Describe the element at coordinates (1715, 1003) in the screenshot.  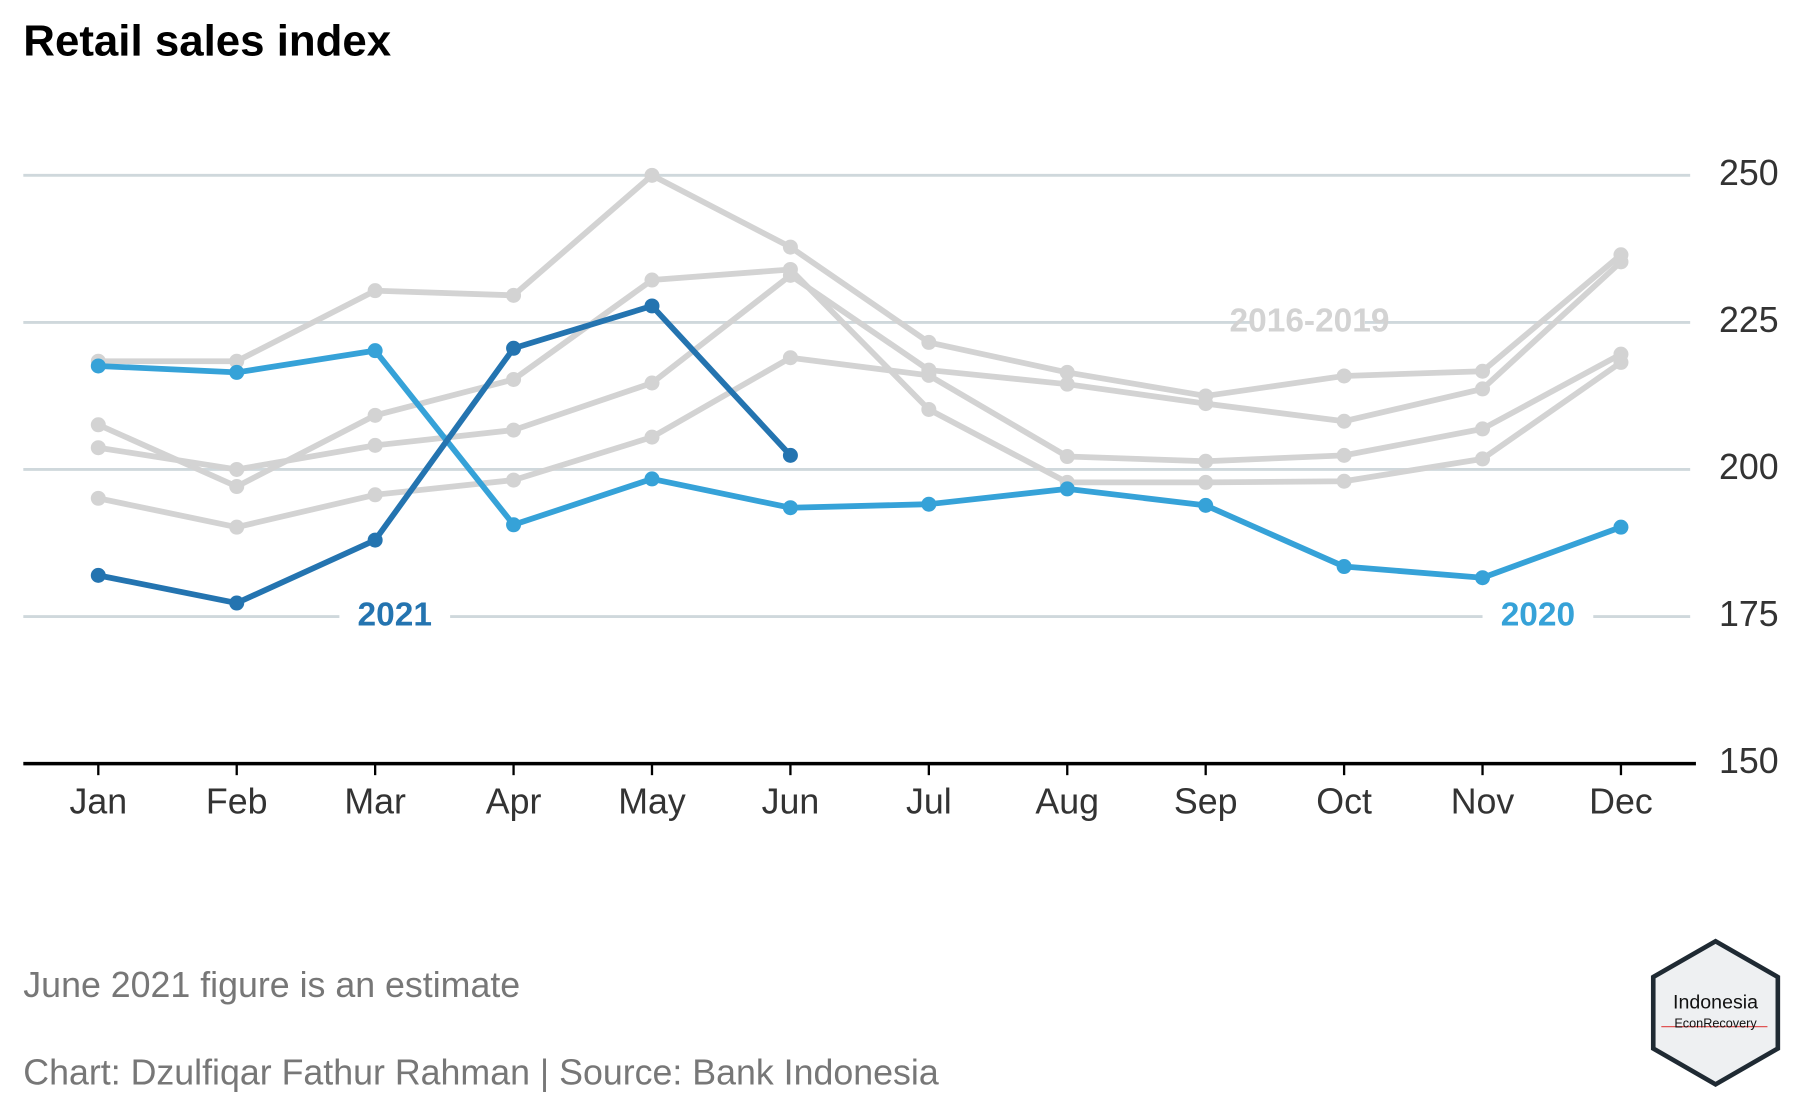
I see `logo-title: Indonesia` at that location.